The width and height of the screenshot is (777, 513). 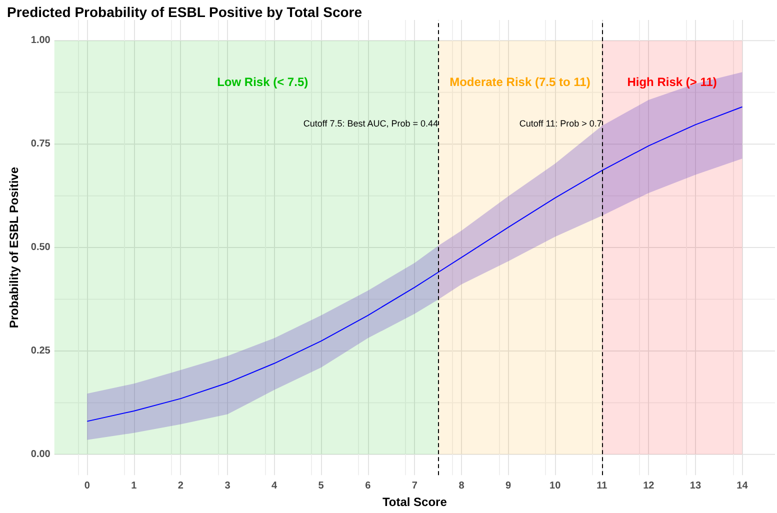 I want to click on x-tick-label: 4, so click(x=275, y=486).